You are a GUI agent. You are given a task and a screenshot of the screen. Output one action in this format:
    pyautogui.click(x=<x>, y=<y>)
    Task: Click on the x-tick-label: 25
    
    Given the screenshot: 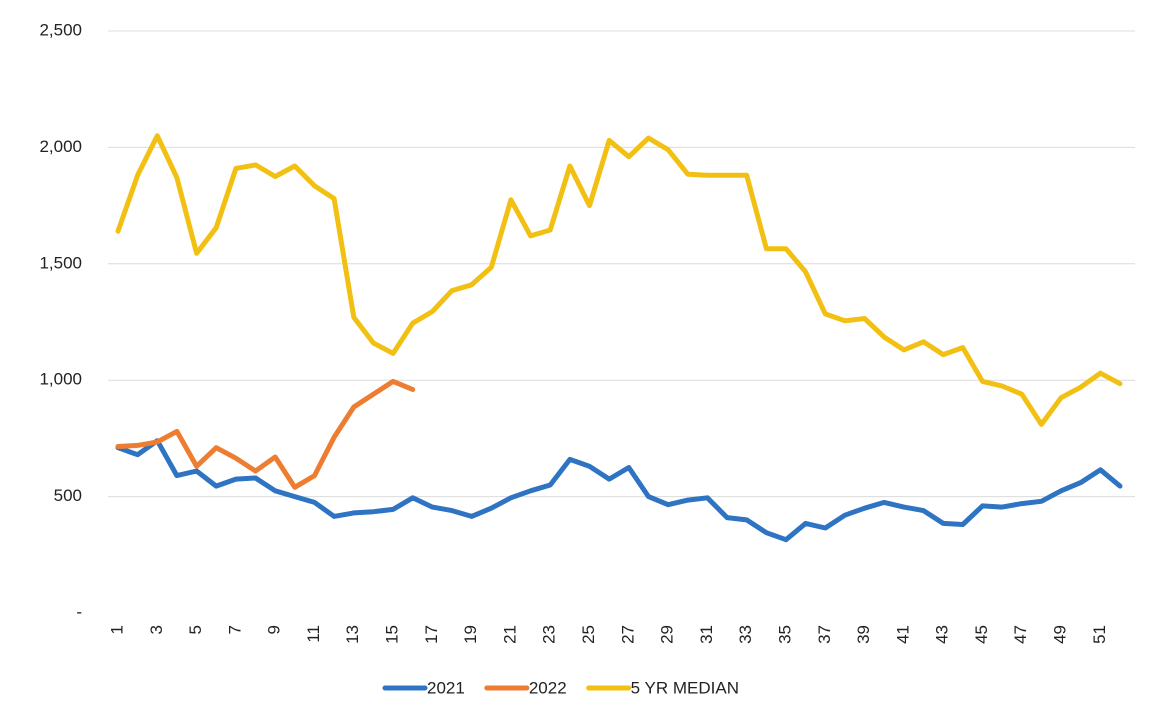 What is the action you would take?
    pyautogui.click(x=588, y=634)
    